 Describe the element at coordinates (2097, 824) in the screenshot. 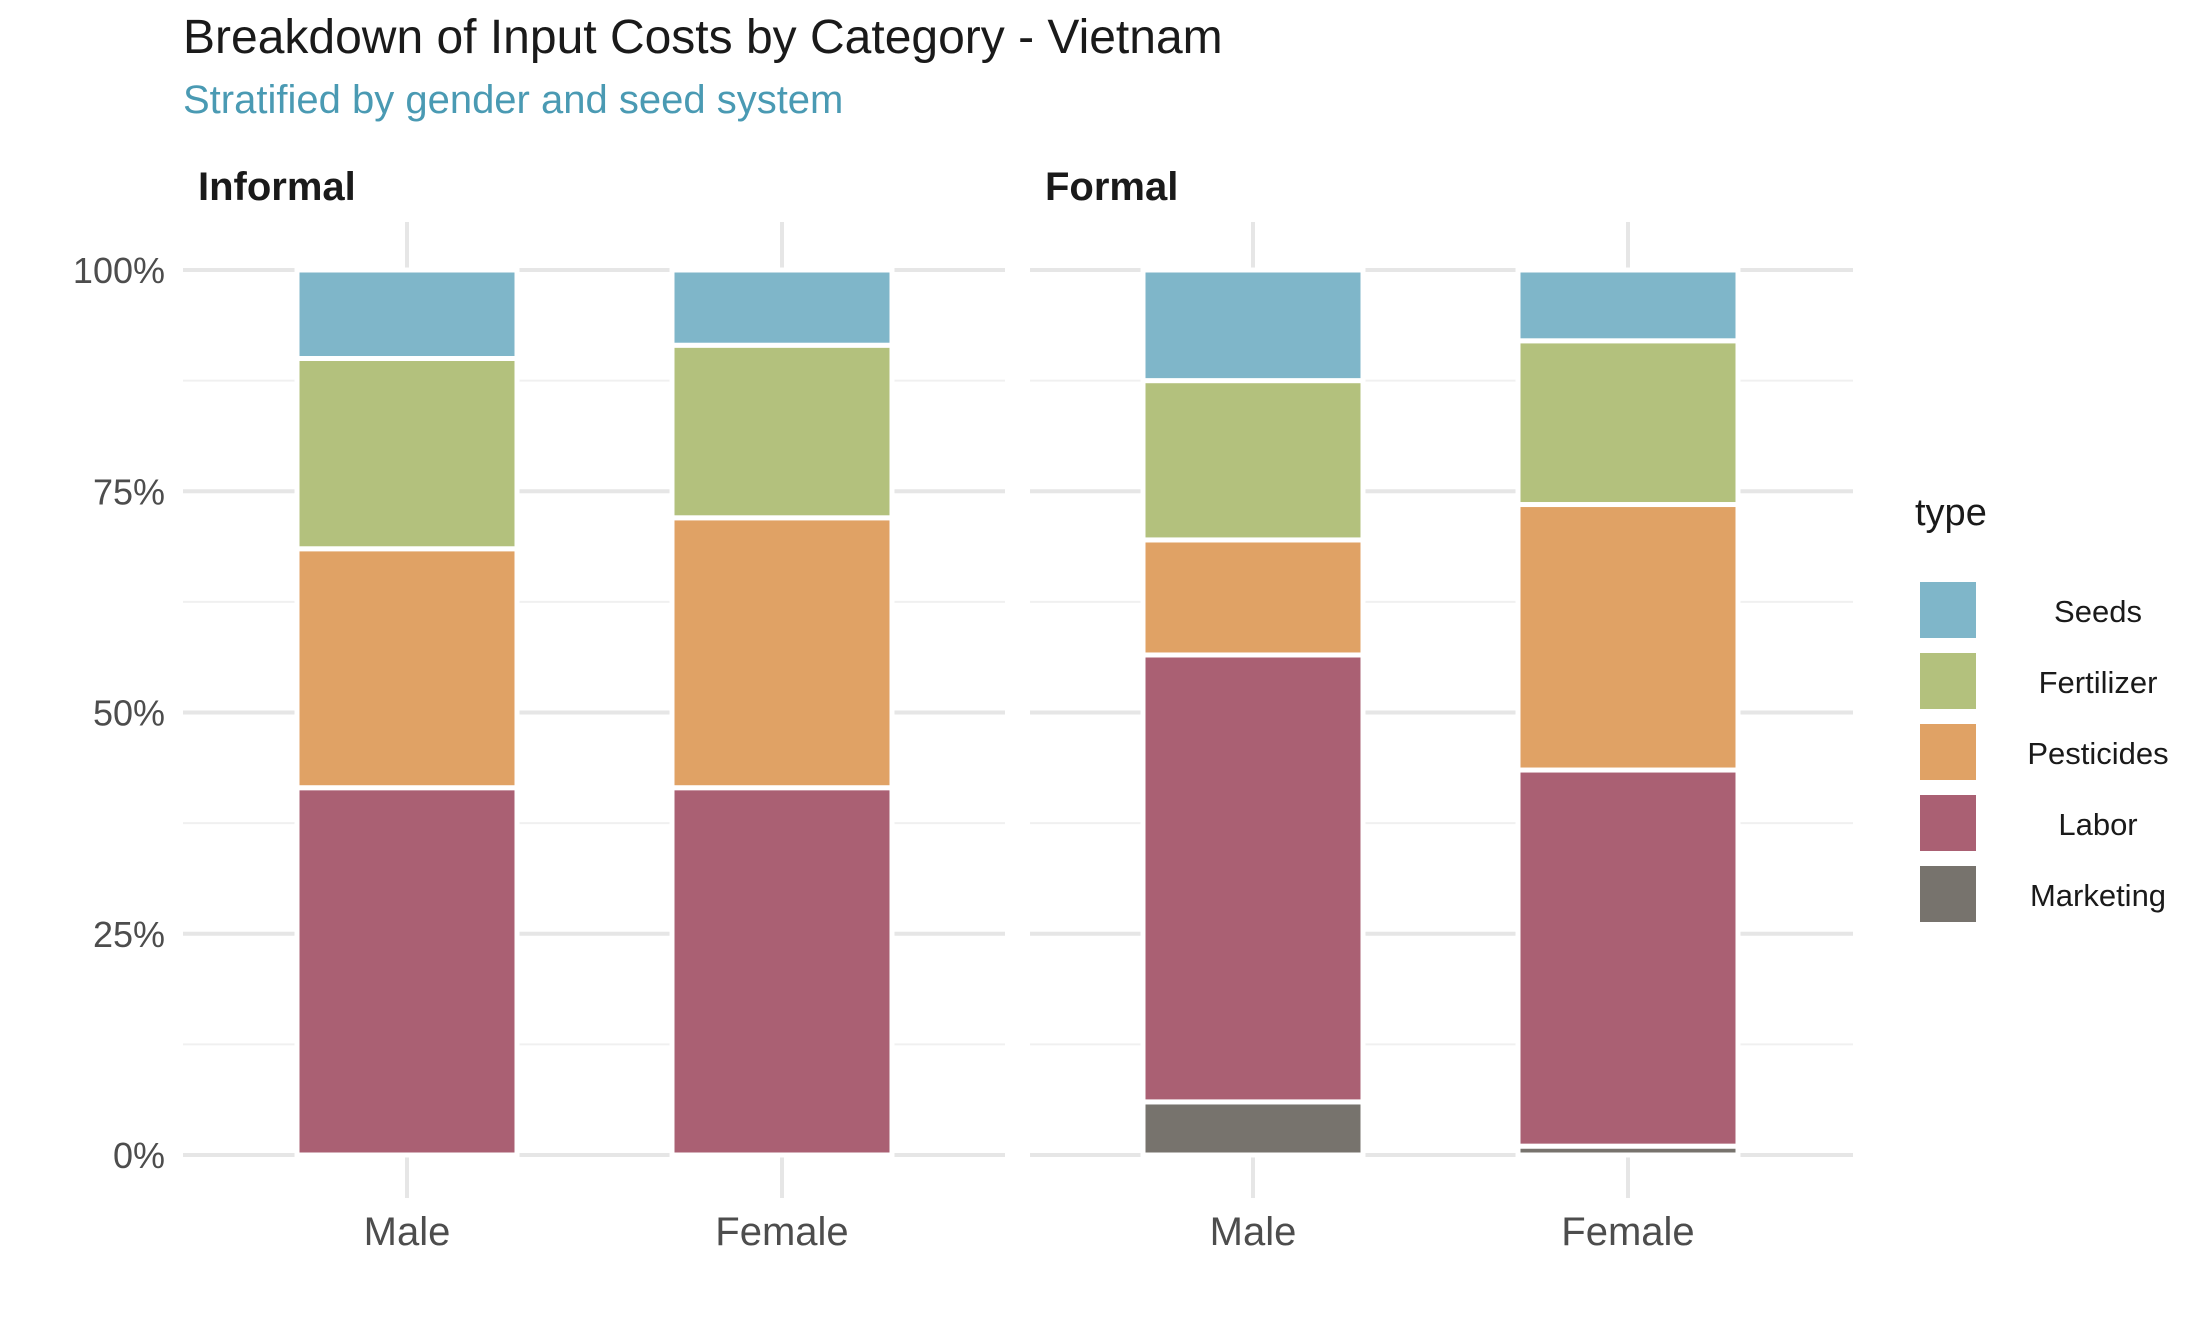

I see `legend-label: Labor` at that location.